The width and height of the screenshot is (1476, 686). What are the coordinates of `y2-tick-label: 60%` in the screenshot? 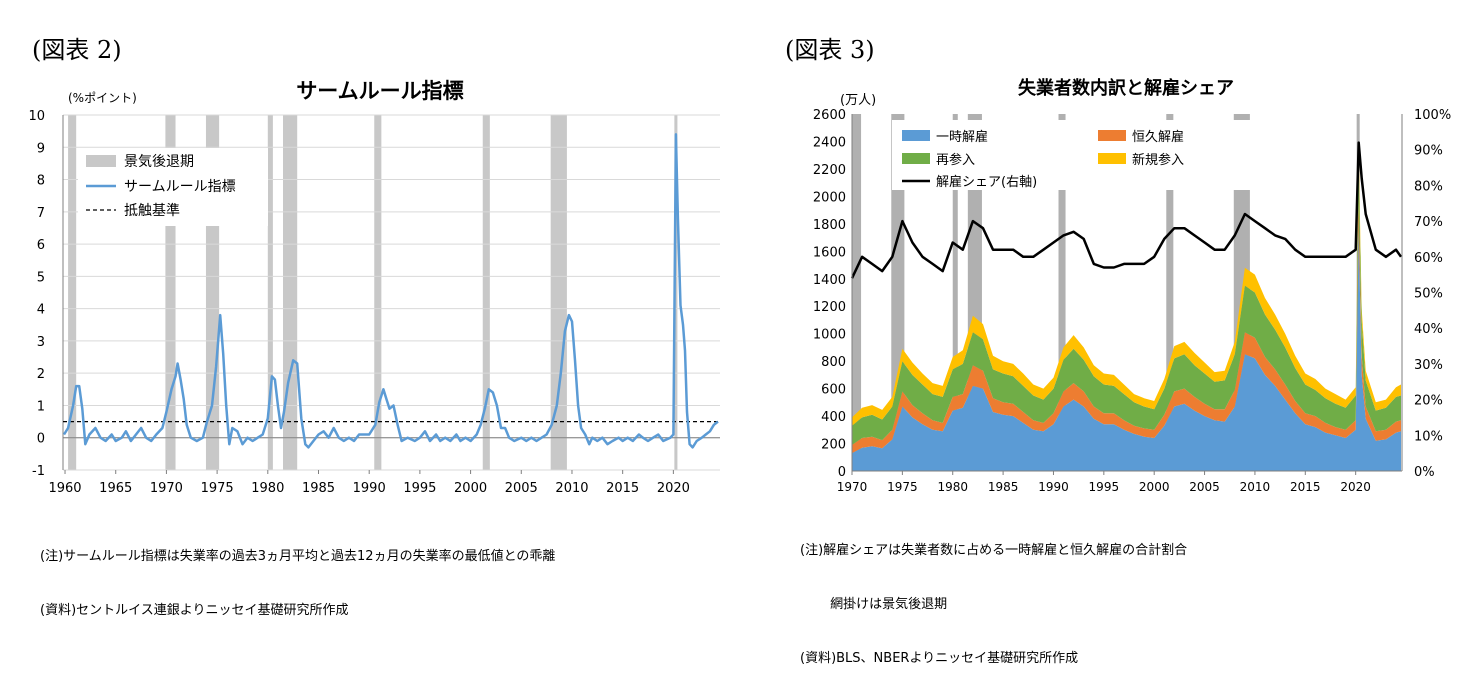 It's located at (1428, 258).